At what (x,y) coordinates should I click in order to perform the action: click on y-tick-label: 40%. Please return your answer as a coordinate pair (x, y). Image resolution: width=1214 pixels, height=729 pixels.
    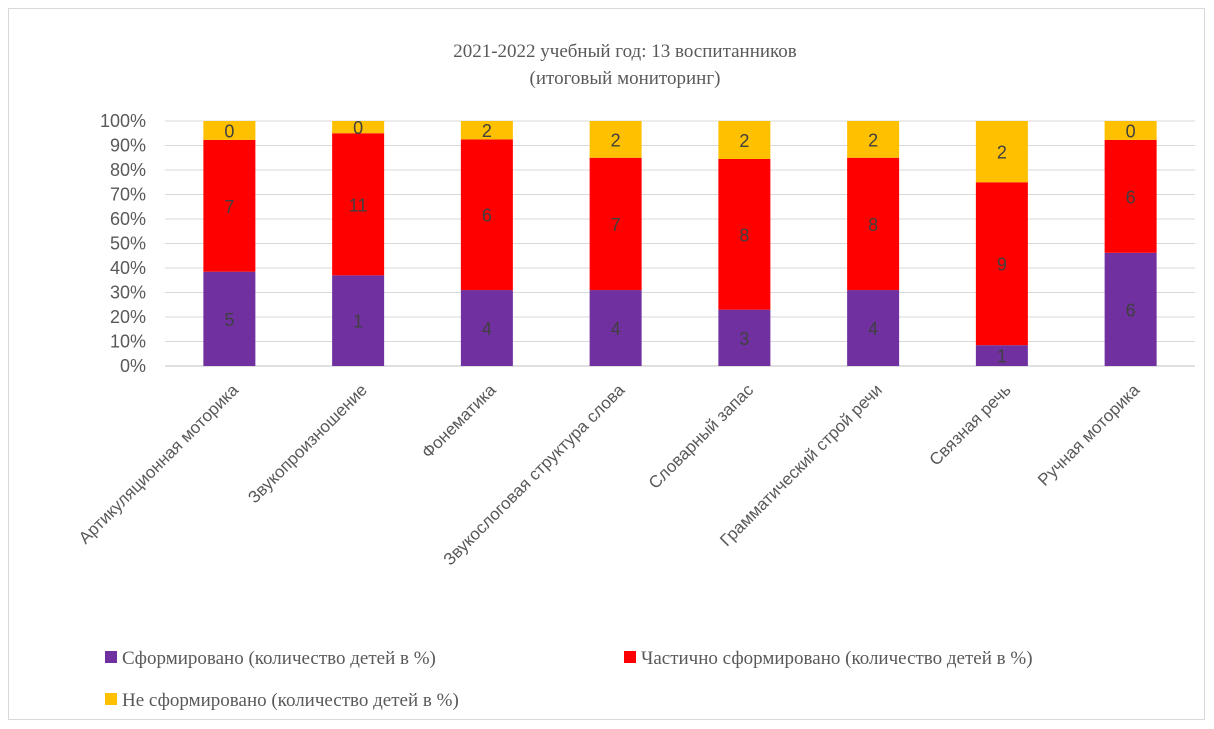
    Looking at the image, I should click on (128, 268).